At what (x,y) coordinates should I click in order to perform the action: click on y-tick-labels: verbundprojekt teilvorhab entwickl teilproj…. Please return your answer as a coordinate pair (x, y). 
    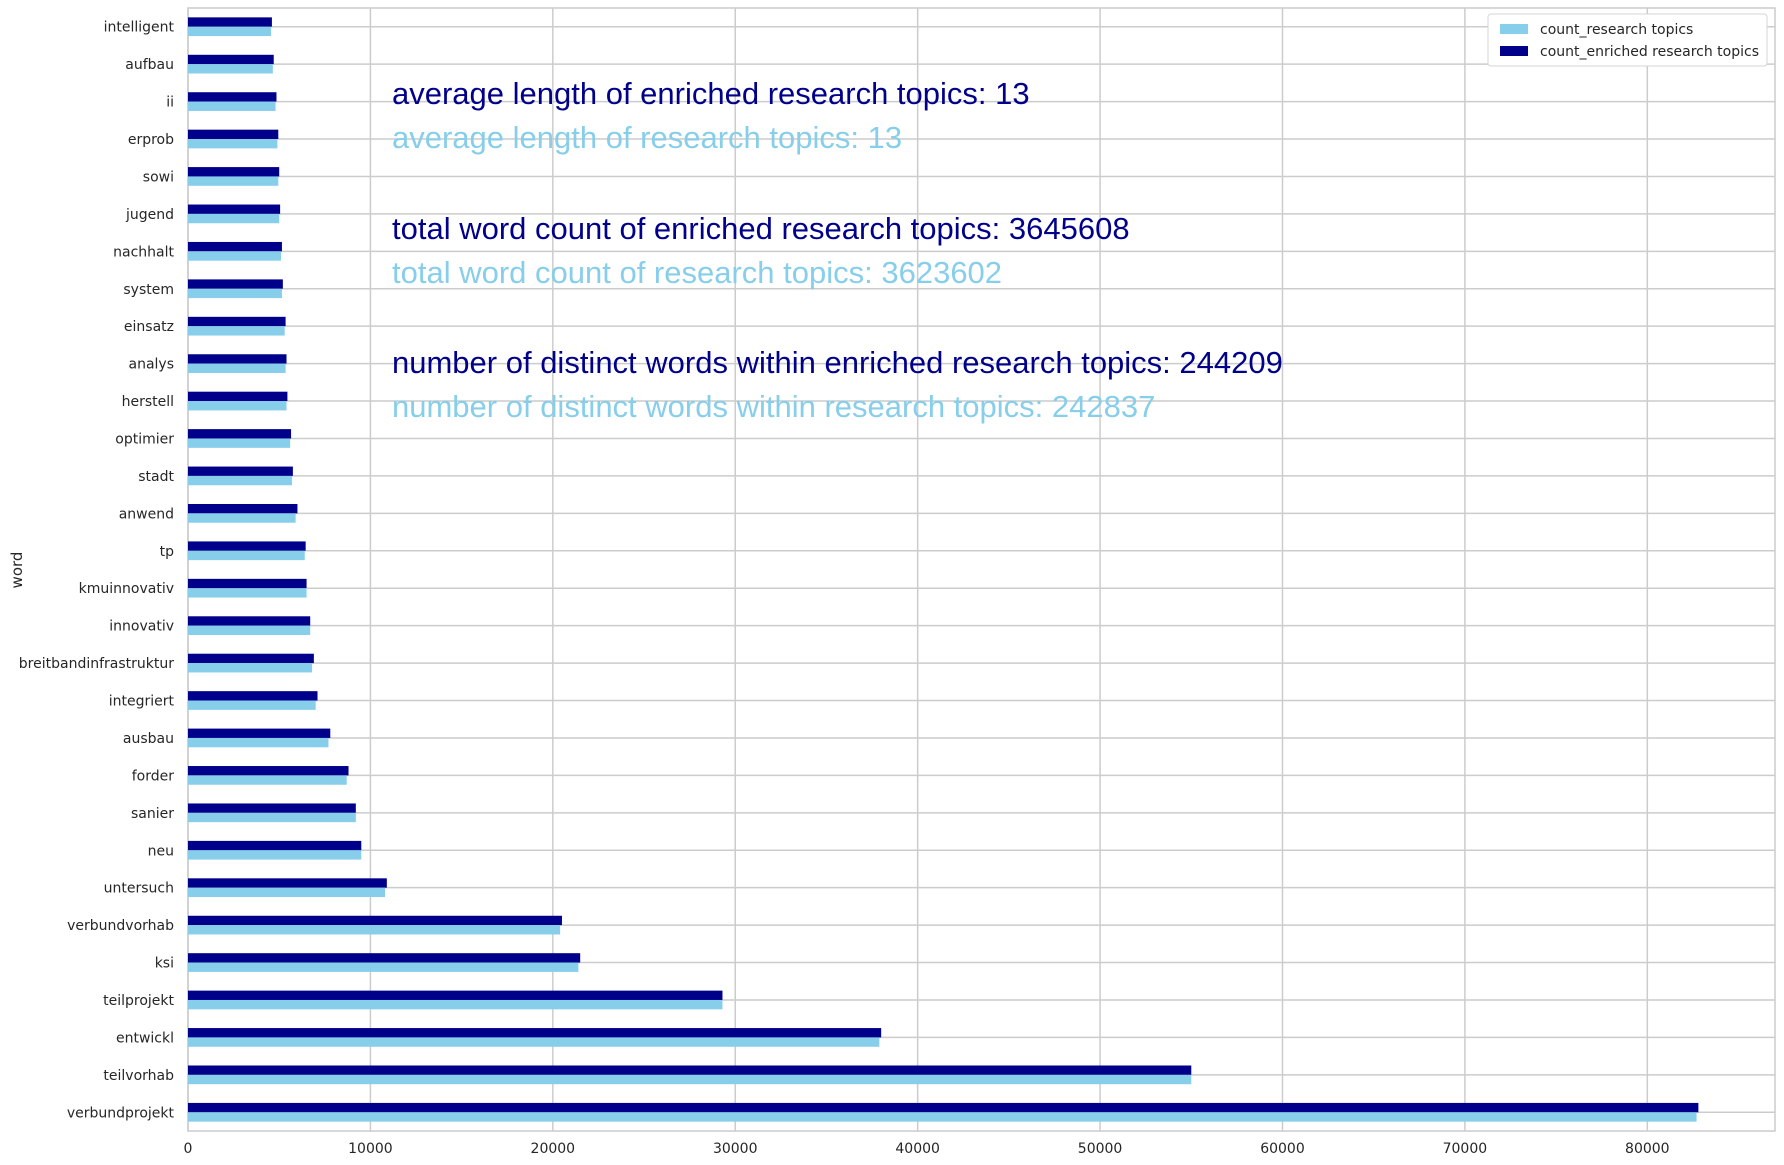
    Looking at the image, I should click on (97, 571).